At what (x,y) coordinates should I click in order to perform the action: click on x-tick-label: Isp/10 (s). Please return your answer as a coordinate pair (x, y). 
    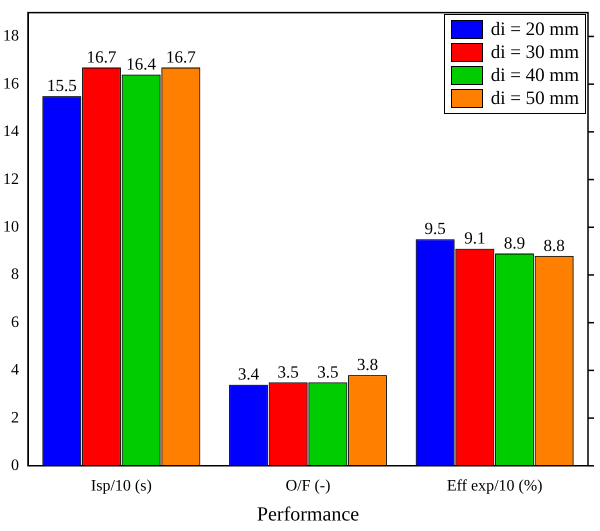
    Looking at the image, I should click on (121, 486).